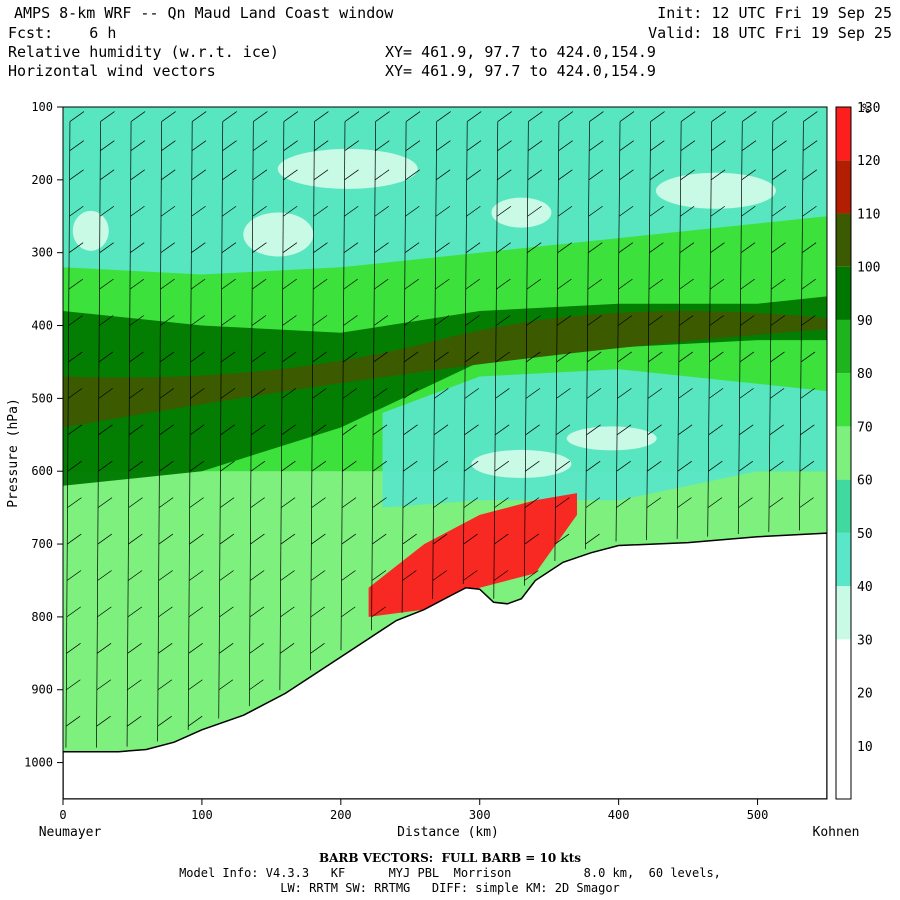  I want to click on colorbar-unit: %, so click(866, 109).